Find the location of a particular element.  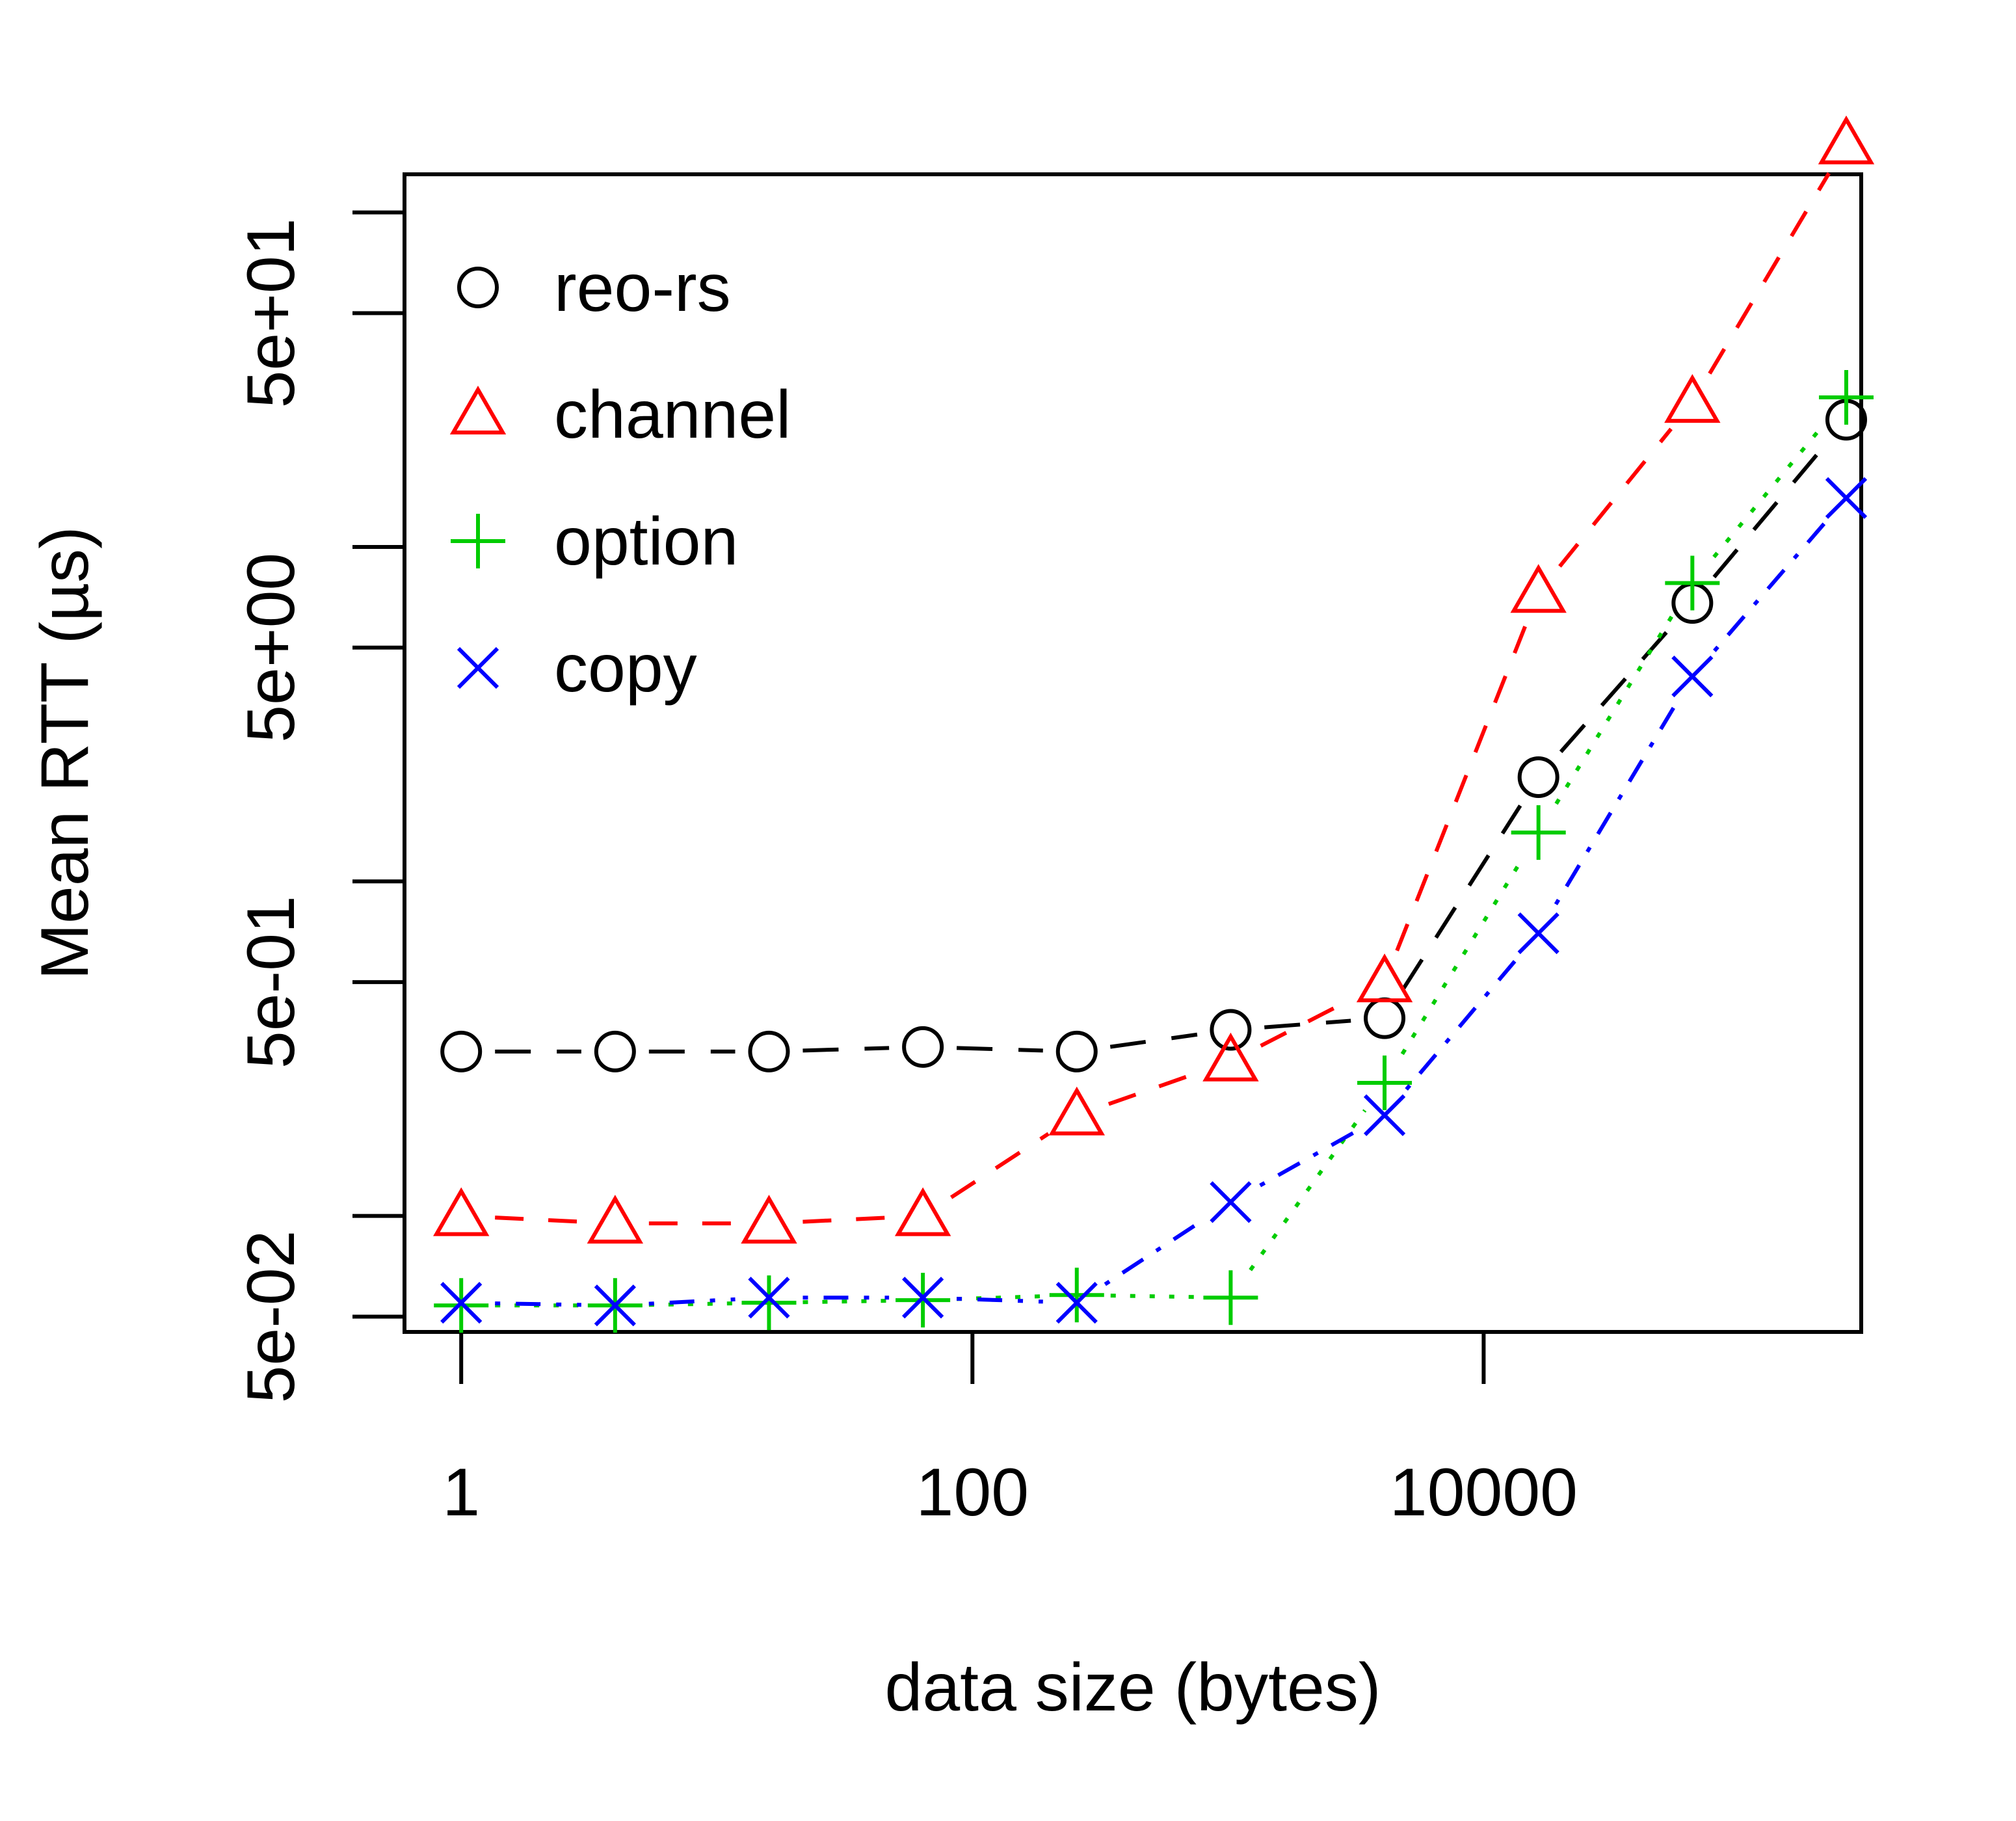

x-axis-label: data size (bytes) is located at coordinates (1133, 1687).